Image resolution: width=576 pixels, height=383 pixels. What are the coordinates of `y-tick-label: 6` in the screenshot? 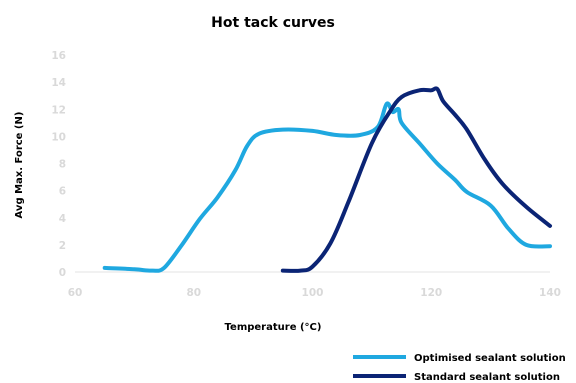 It's located at (62, 192).